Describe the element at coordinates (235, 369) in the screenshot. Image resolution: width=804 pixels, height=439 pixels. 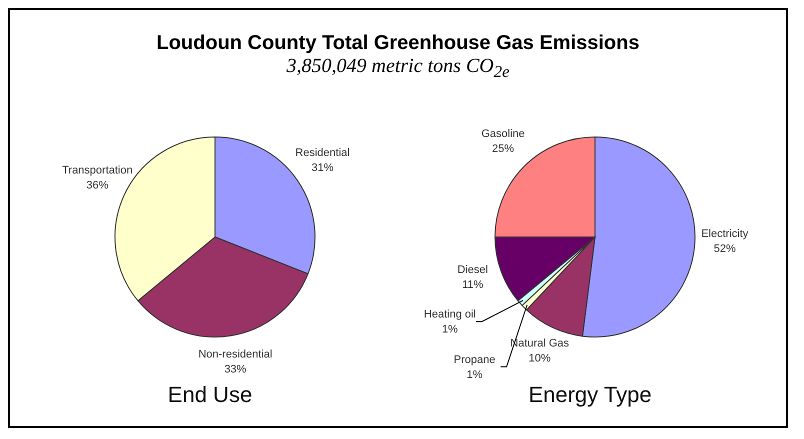
I see `data-label: 33%` at that location.